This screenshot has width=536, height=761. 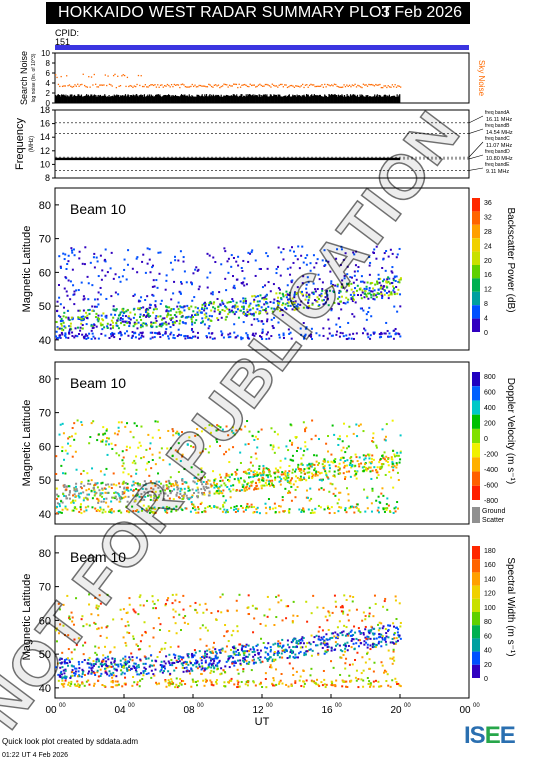 What do you see at coordinates (98, 383) in the screenshot?
I see `velocity-beam-label: Beam 10` at bounding box center [98, 383].